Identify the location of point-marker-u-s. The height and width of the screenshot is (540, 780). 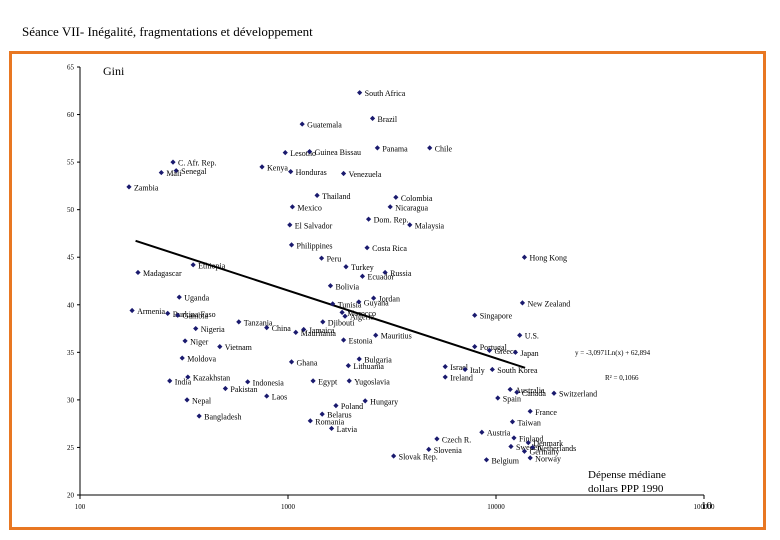
(520, 335).